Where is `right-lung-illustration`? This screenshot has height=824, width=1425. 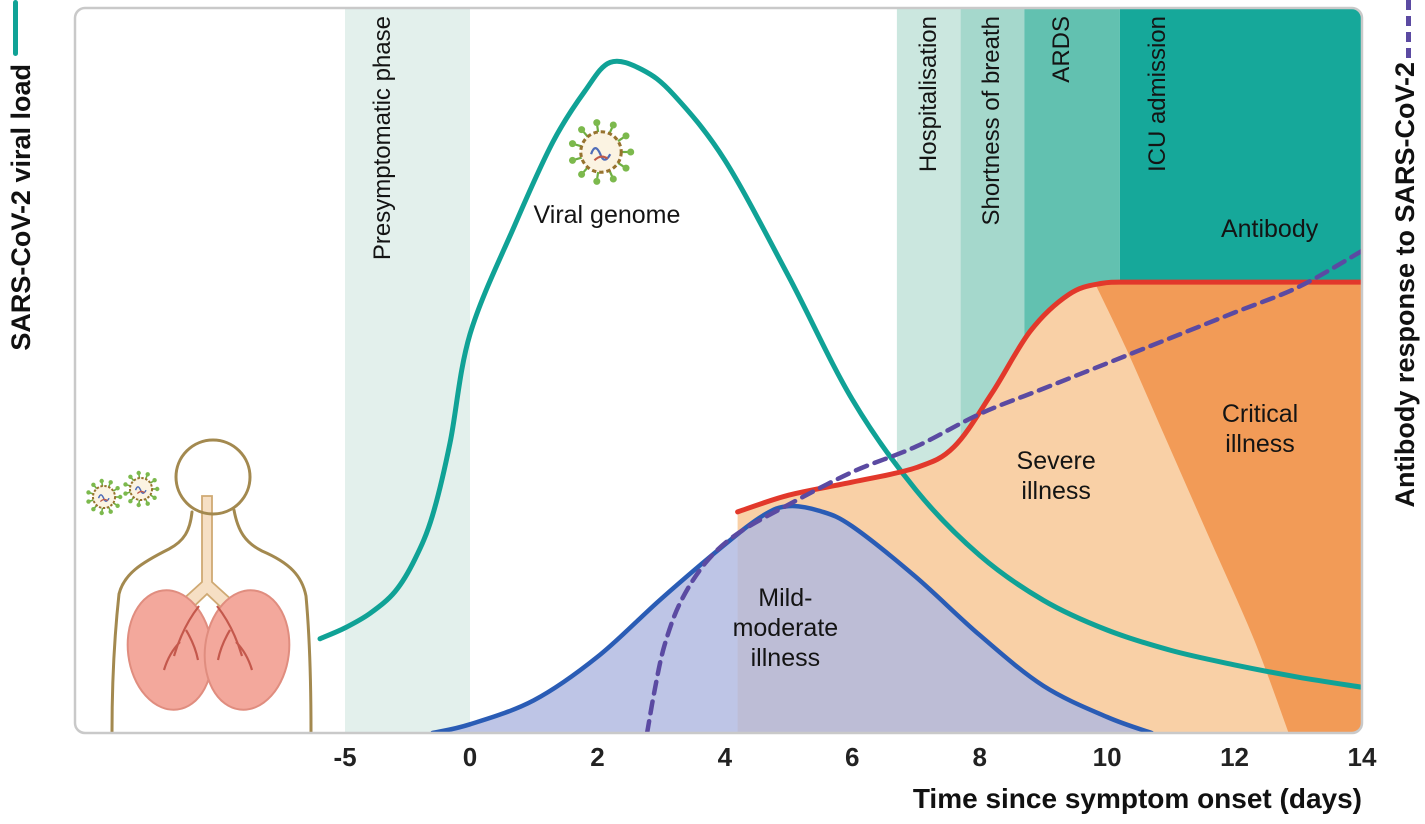
right-lung-illustration is located at coordinates (247, 650).